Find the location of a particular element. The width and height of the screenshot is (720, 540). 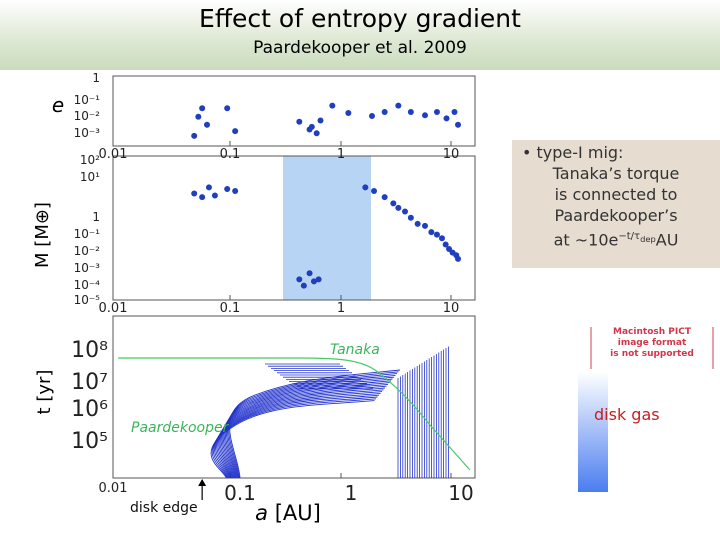

slide-subtitle: Paardekooper et al. 2009 is located at coordinates (360, 48).